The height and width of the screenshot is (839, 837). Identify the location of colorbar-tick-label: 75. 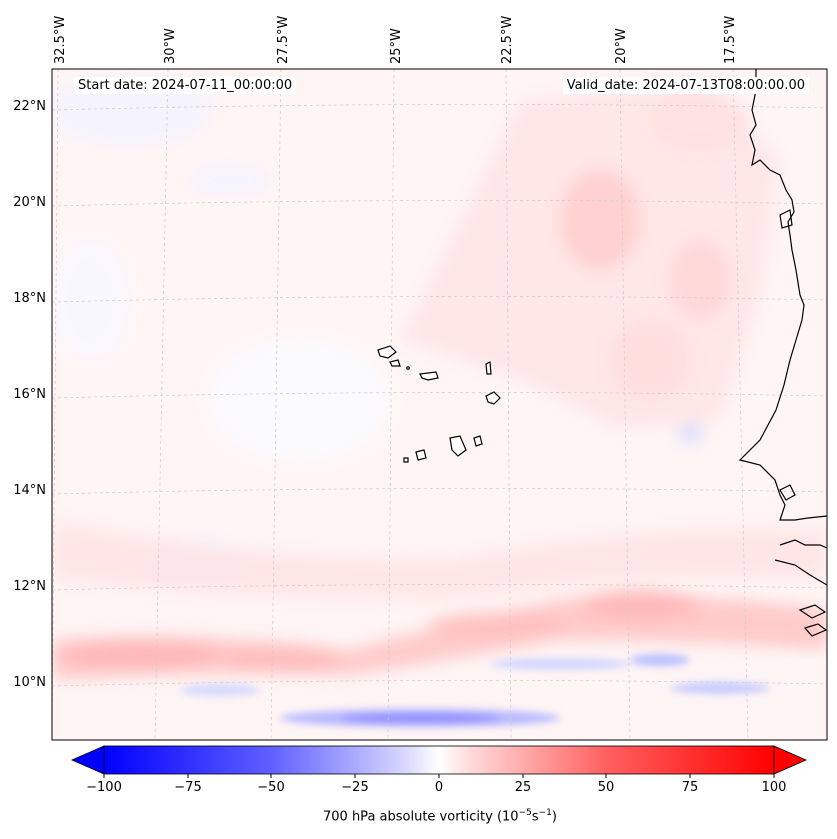
(690, 787).